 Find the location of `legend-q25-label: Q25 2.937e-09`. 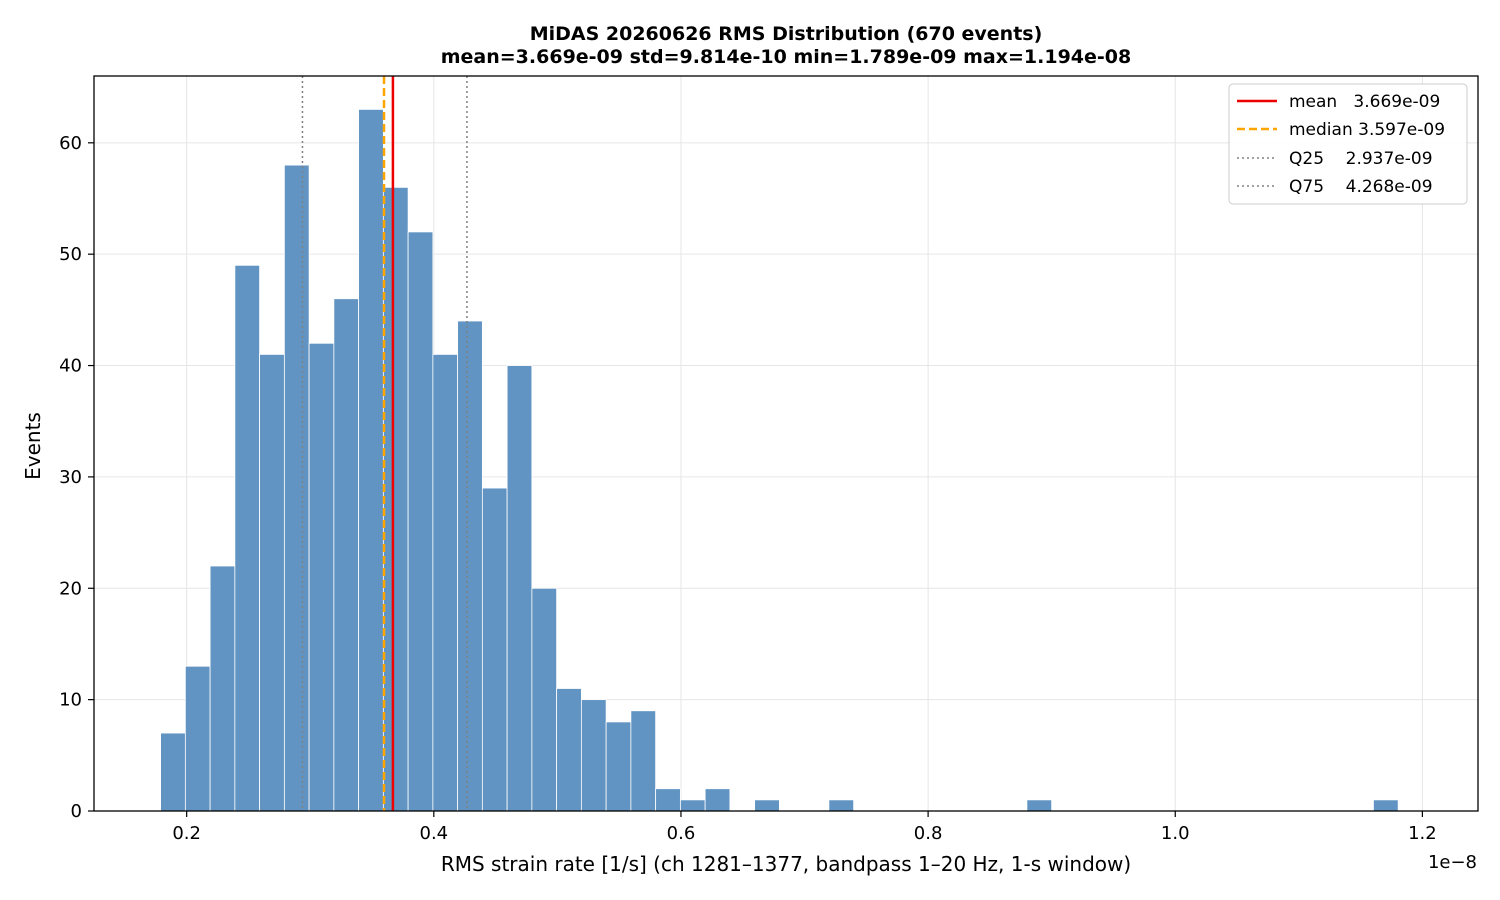

legend-q25-label: Q25 2.937e-09 is located at coordinates (1361, 159).